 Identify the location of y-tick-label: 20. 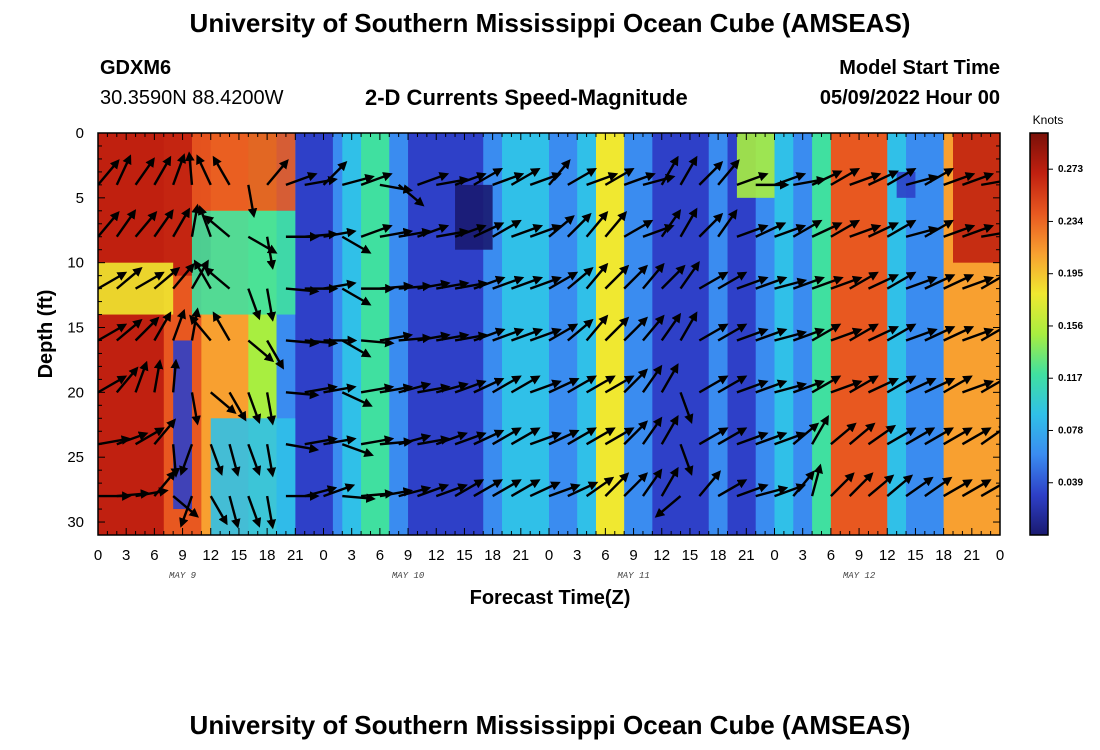
(75, 392).